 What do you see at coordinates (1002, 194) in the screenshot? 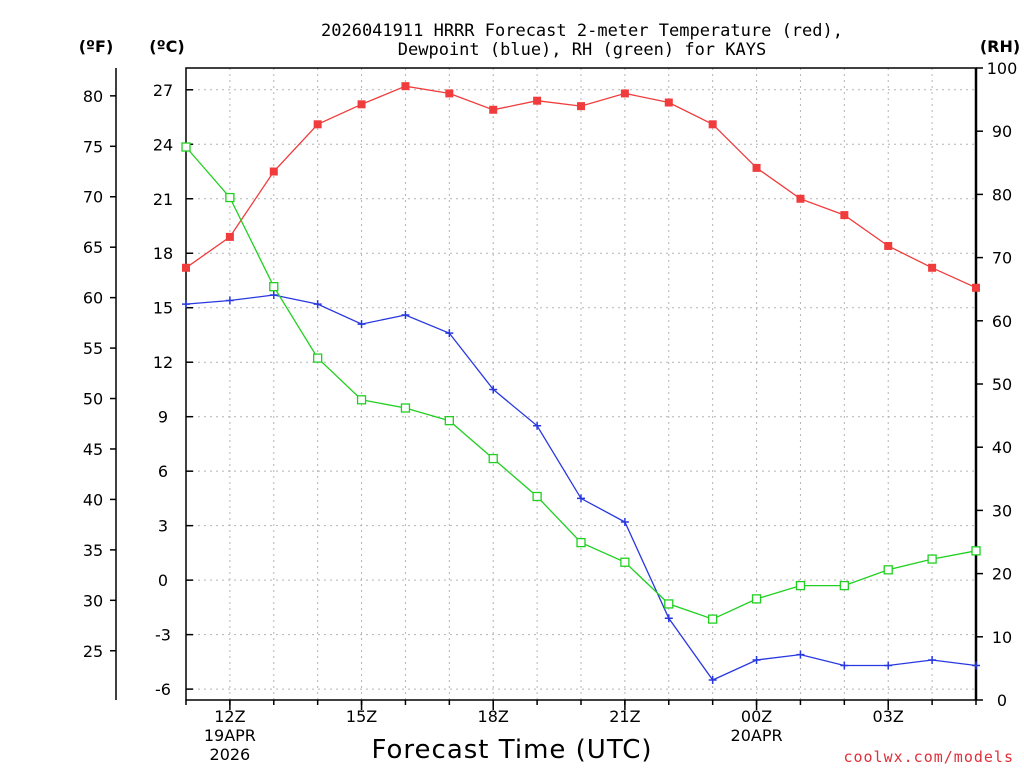
I see `rh-tick-label: 80` at bounding box center [1002, 194].